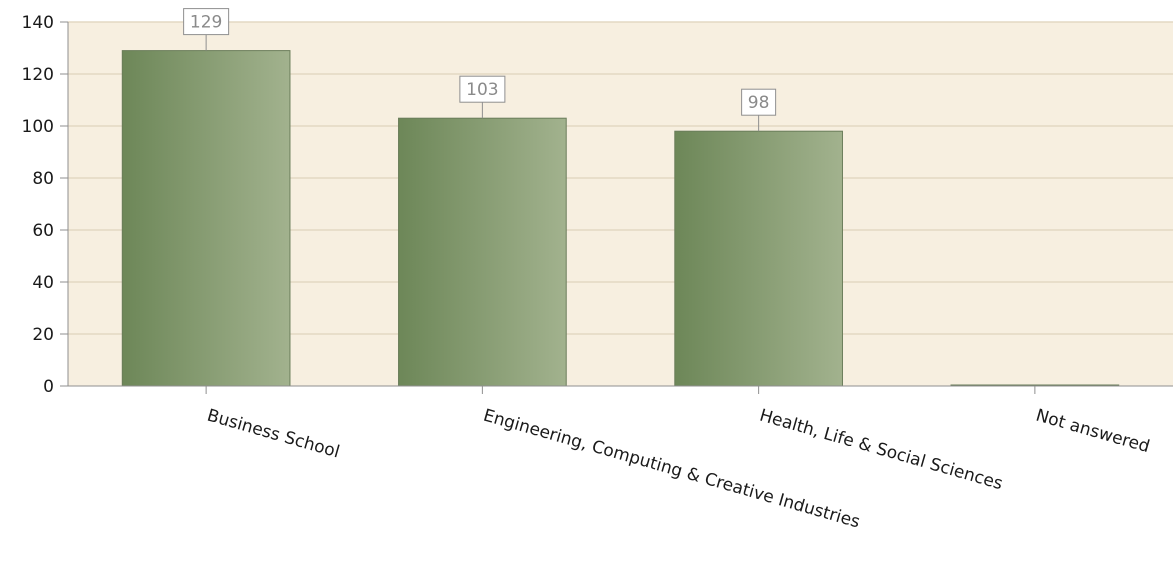 This screenshot has height=584, width=1173. I want to click on y-tick-label: 0, so click(48, 387).